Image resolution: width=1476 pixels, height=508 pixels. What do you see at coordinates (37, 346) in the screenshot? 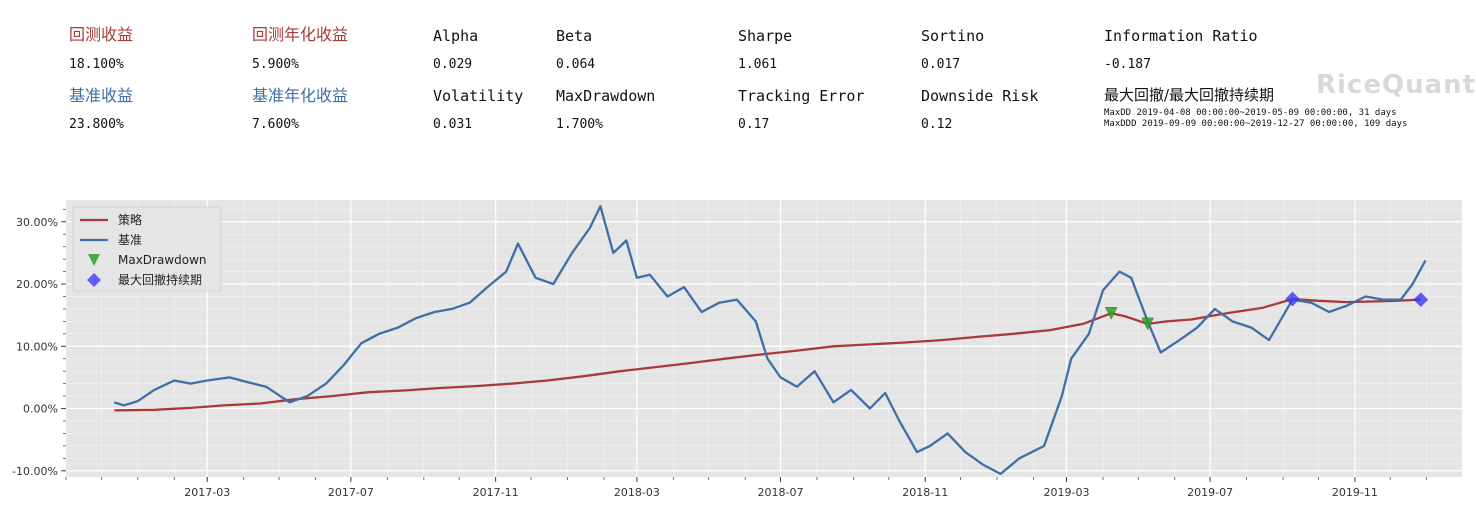
I see `tick-label-y: 10.00%` at bounding box center [37, 346].